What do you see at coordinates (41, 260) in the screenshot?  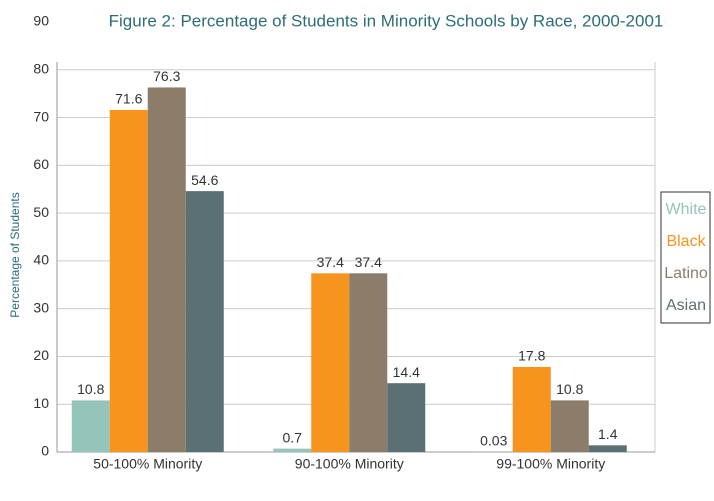 I see `y-tick-label: 40` at bounding box center [41, 260].